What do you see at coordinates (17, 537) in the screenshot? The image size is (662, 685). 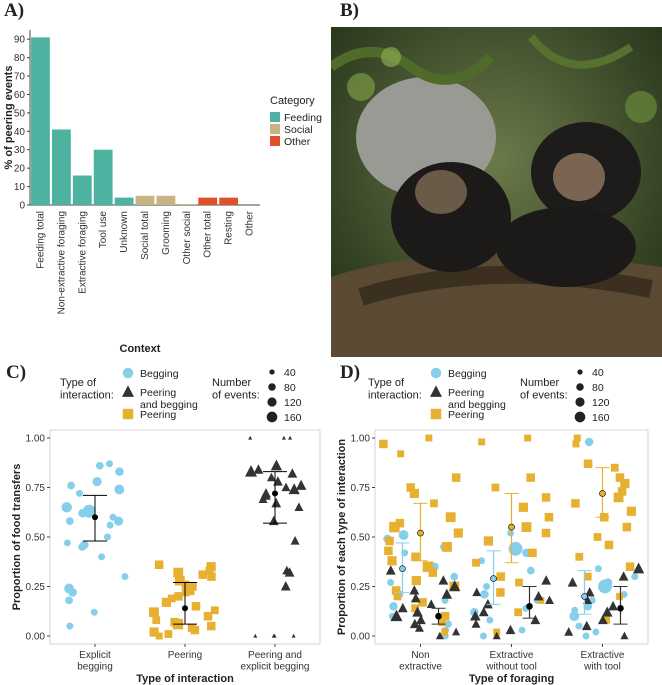 I see `y-axis-title: Proportion of food transfers` at bounding box center [17, 537].